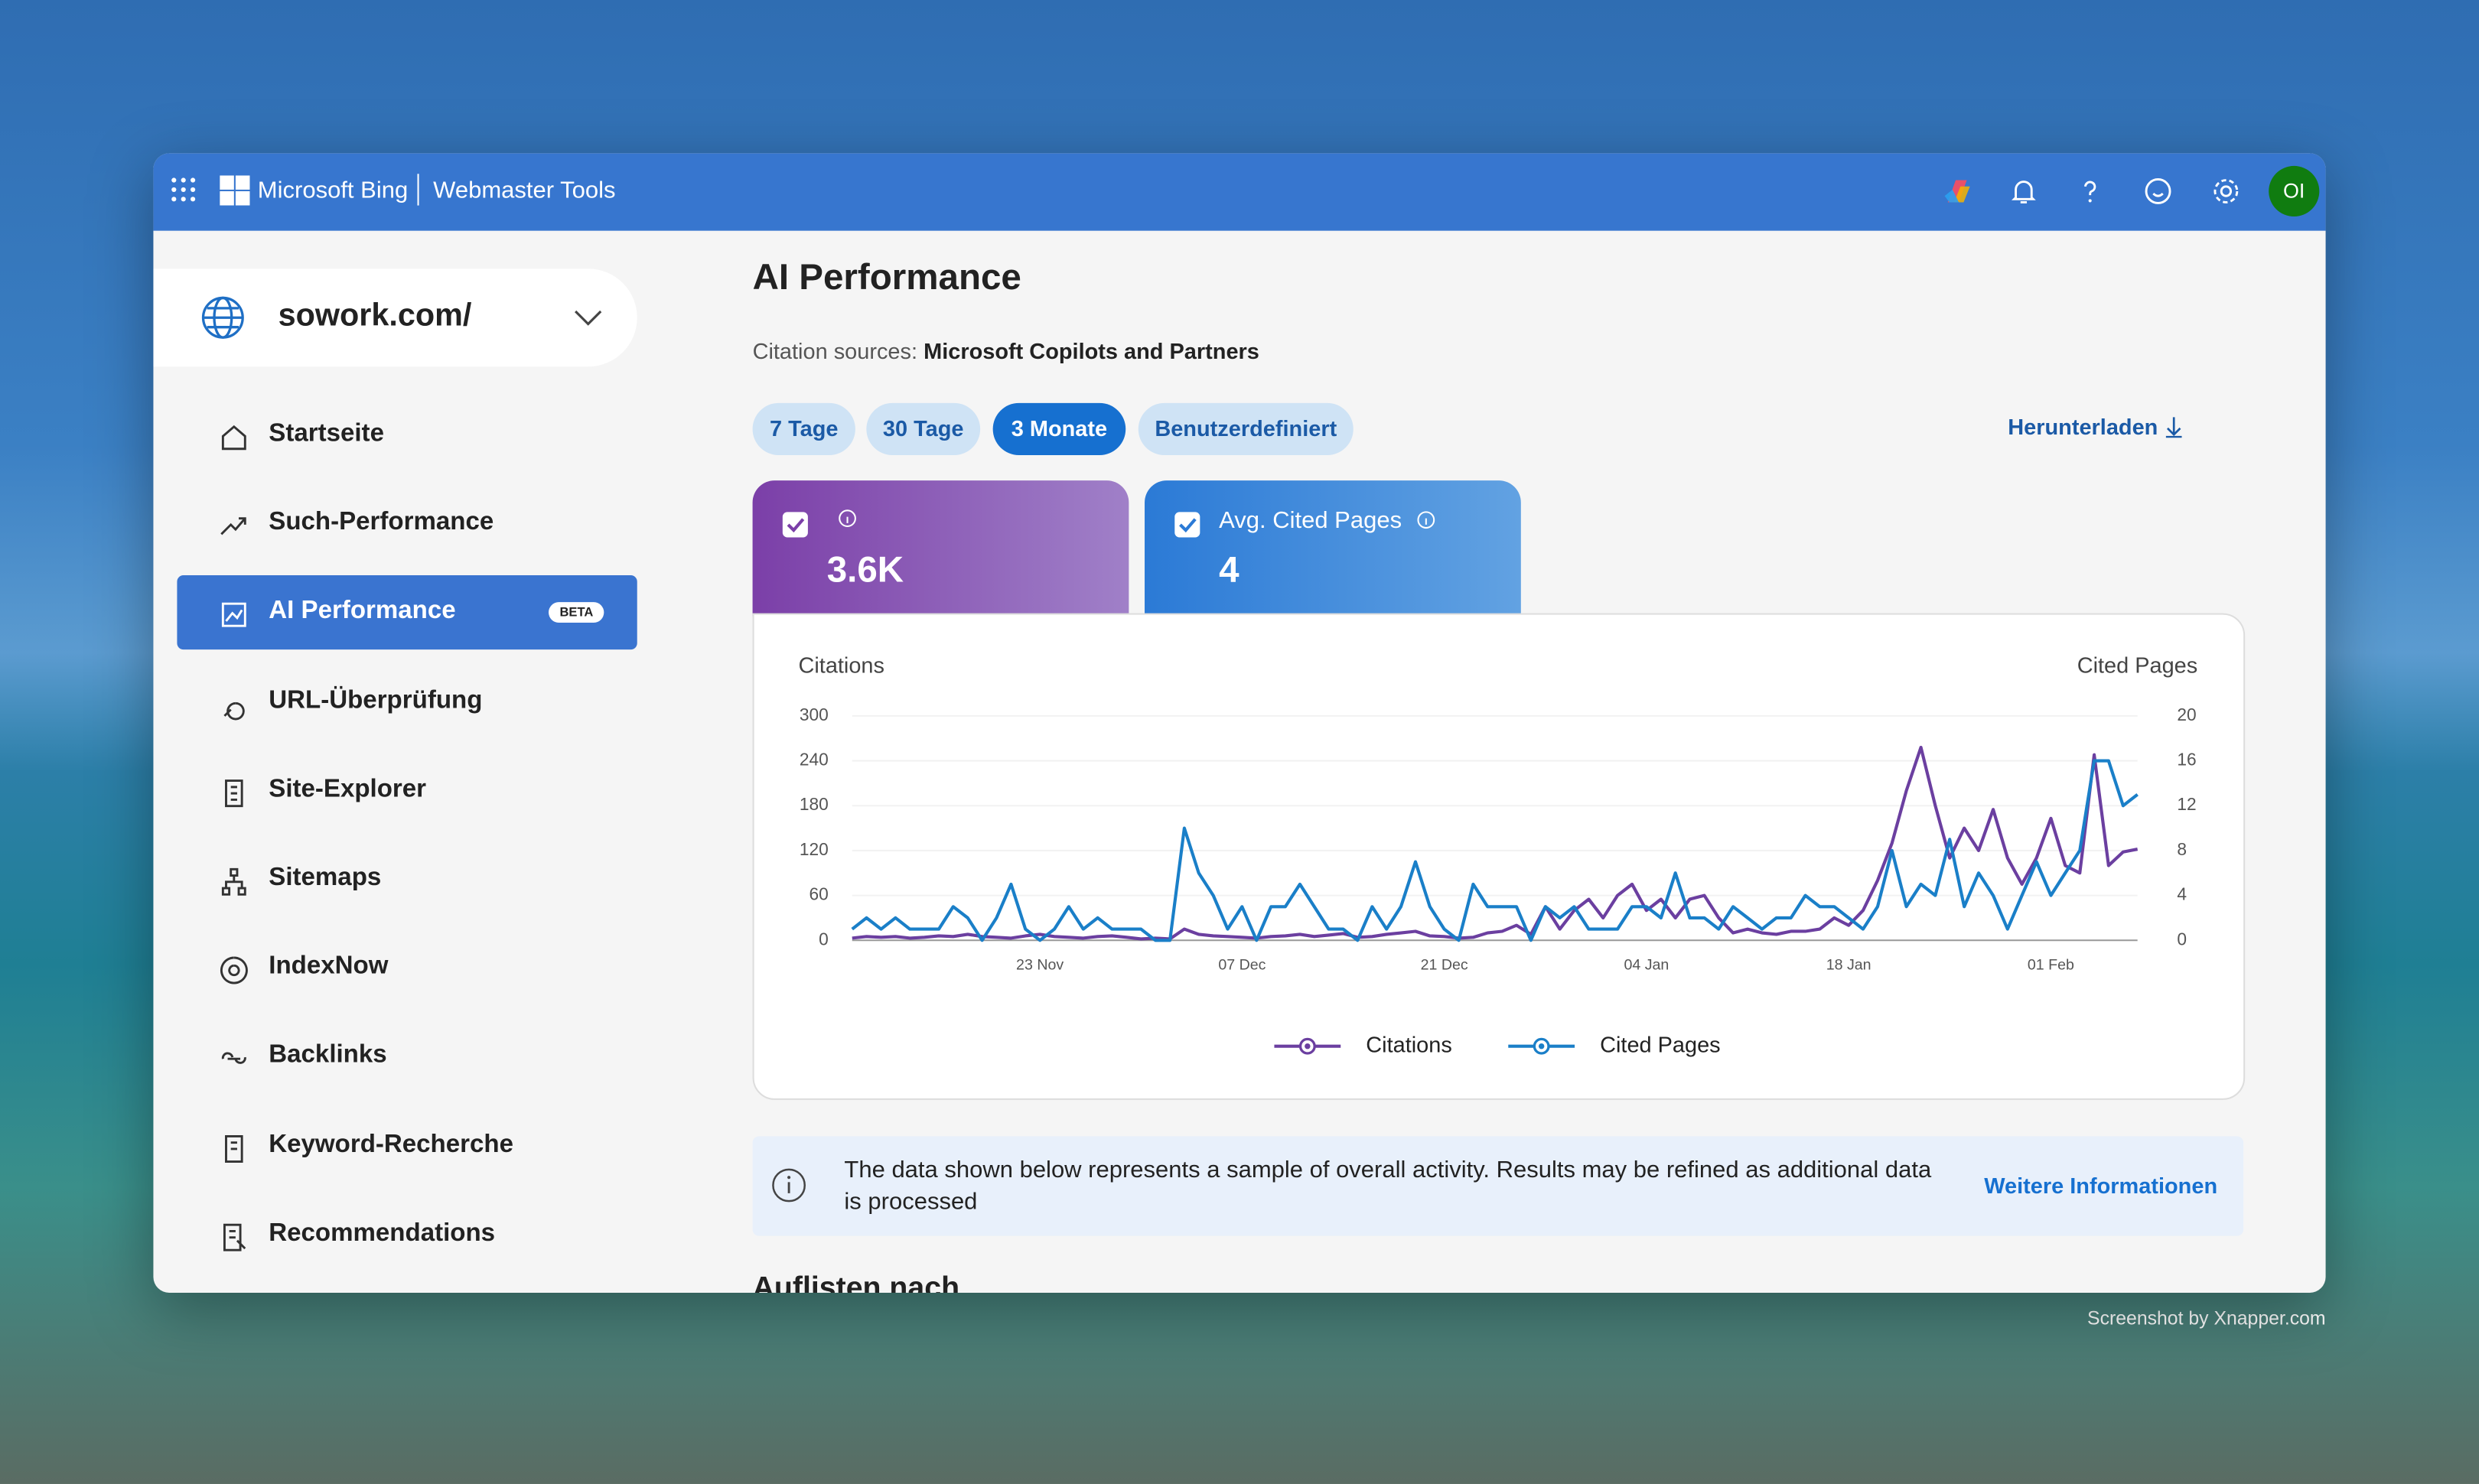 The width and height of the screenshot is (2479, 1484). Describe the element at coordinates (524, 190) in the screenshot. I see `product: Webmaster Tools` at that location.